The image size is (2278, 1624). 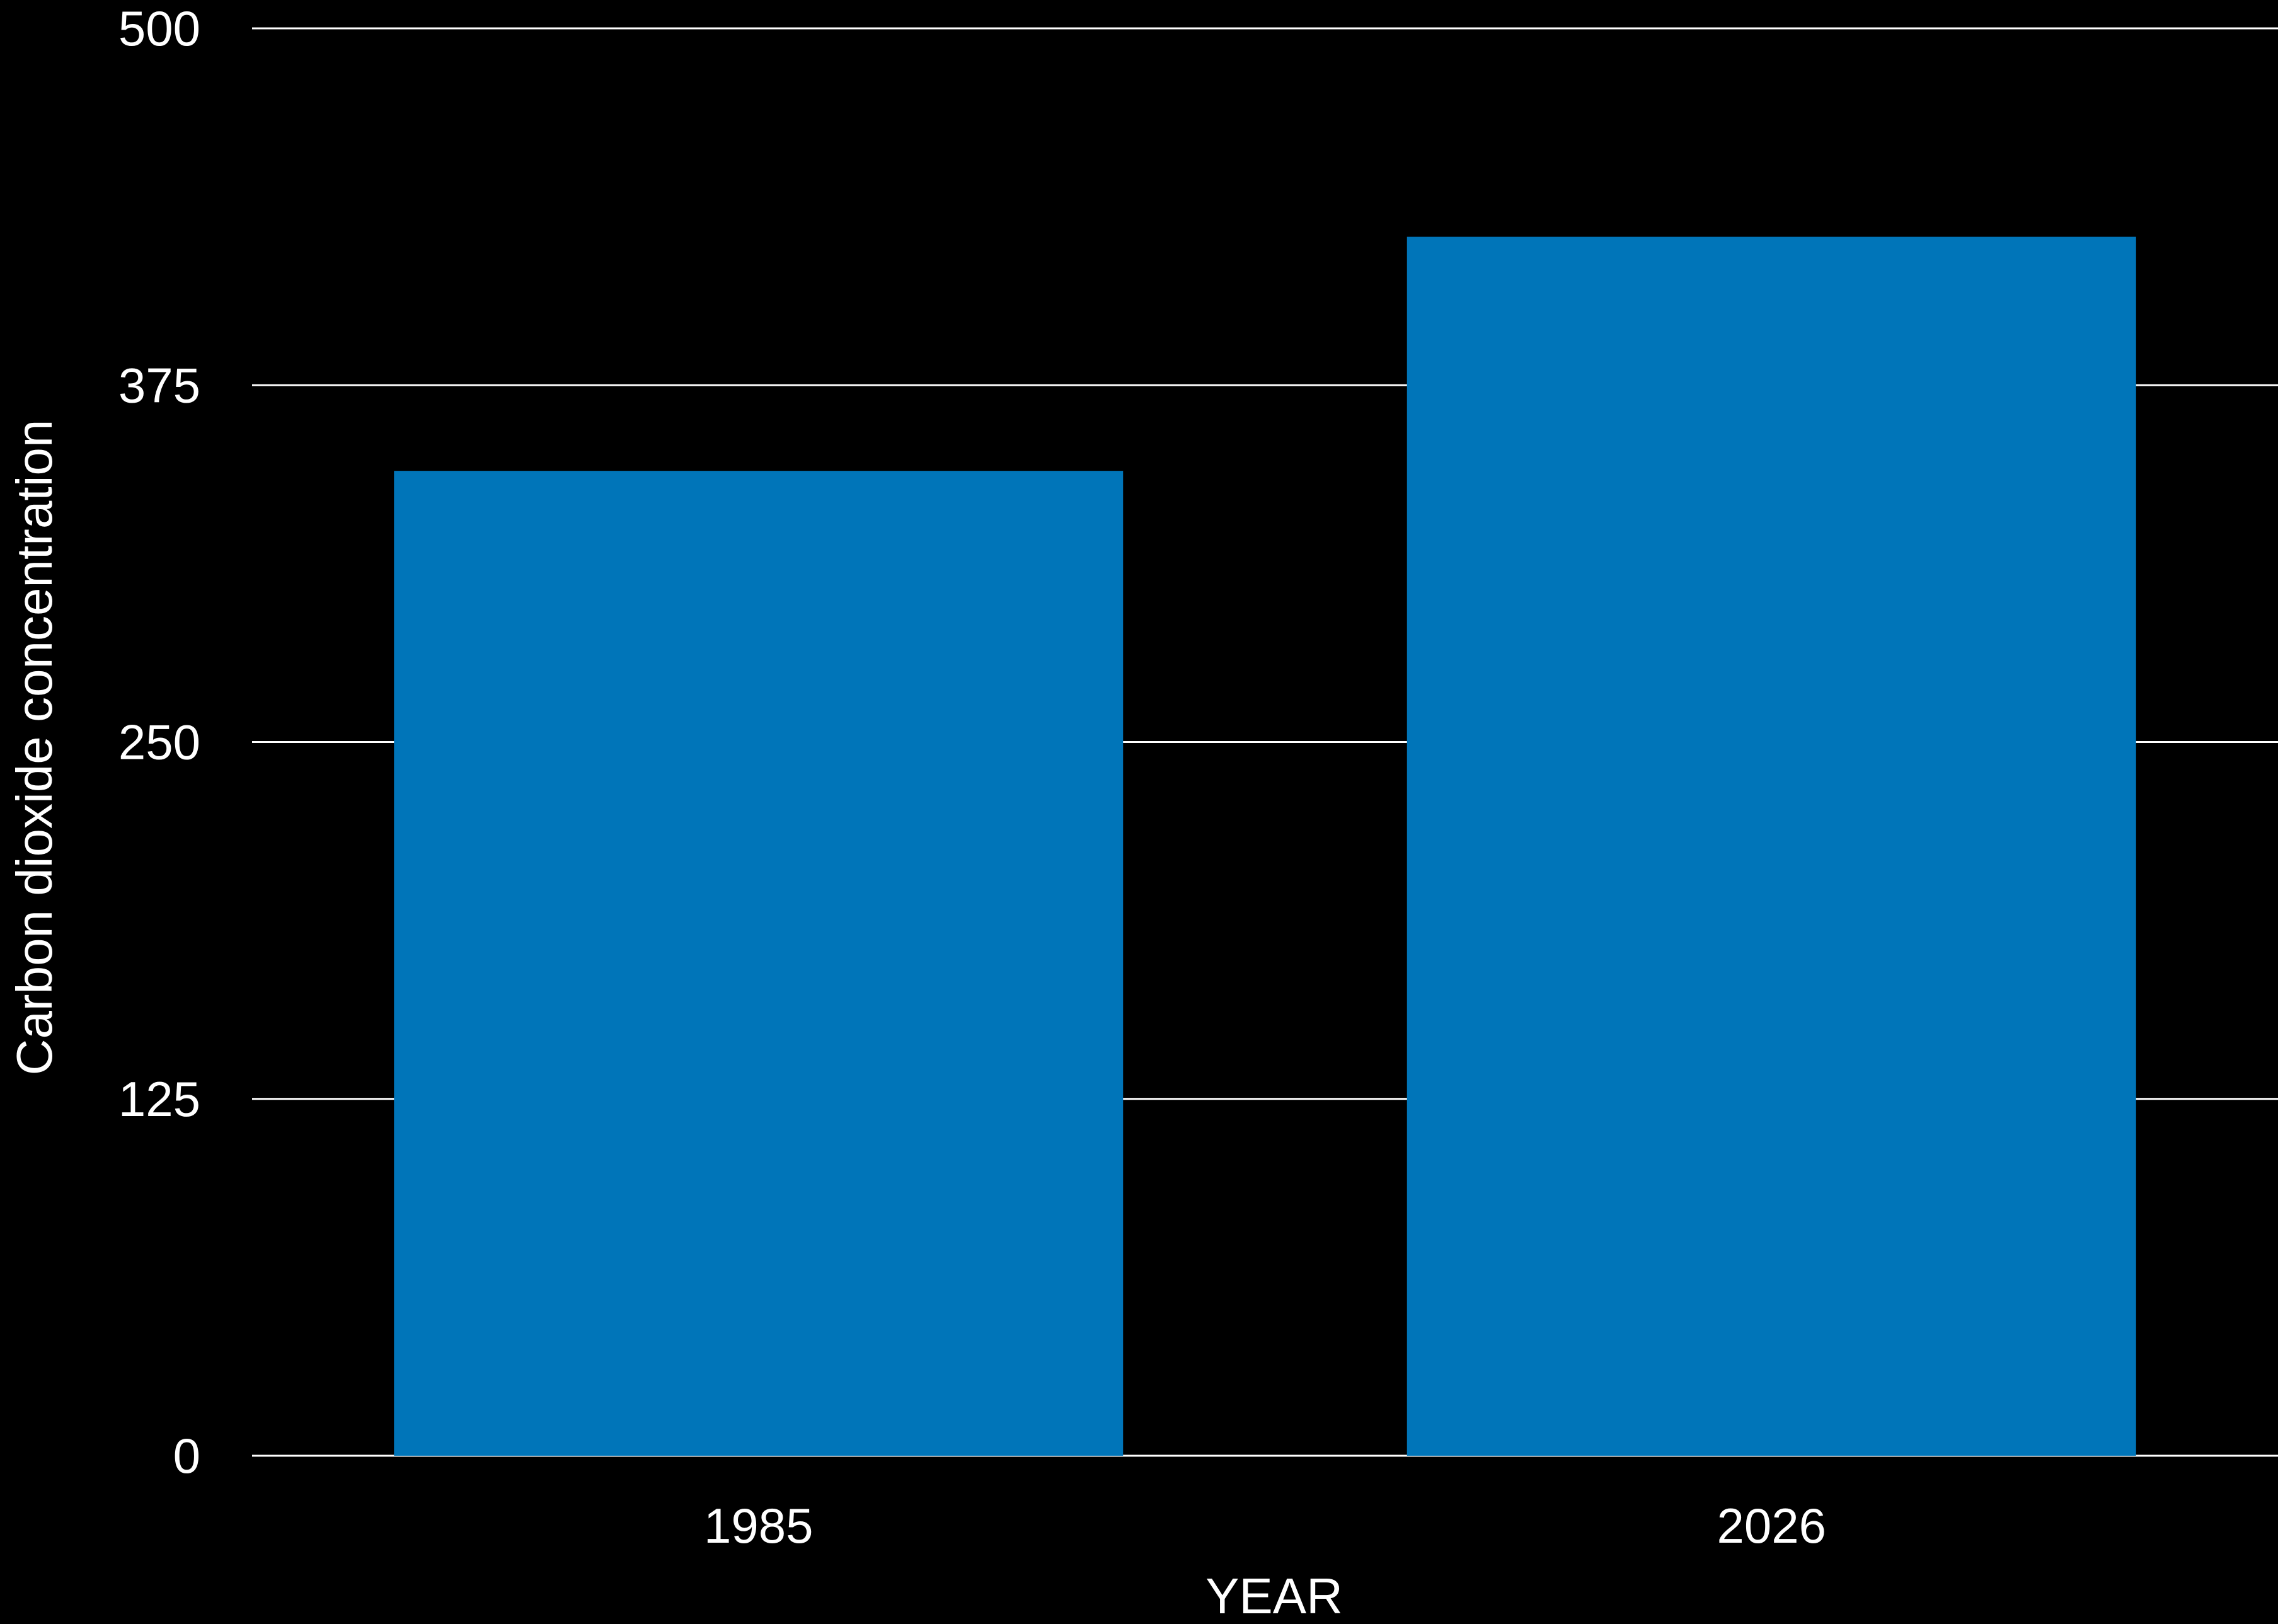 I want to click on y-axis-ticks: 0 125 250 375 500, so click(x=159, y=742).